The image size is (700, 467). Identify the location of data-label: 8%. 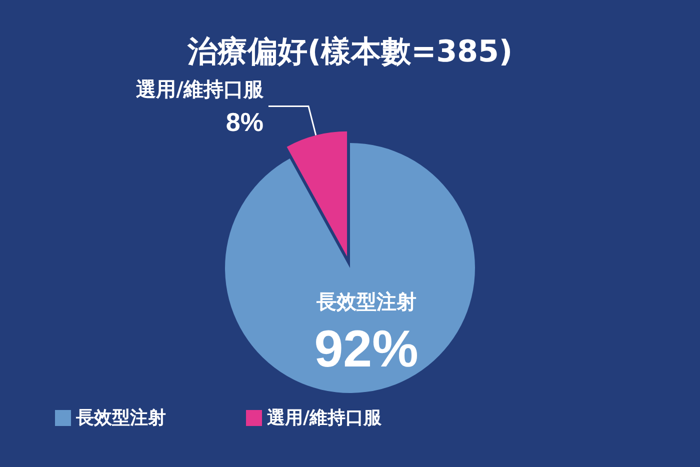
(245, 122).